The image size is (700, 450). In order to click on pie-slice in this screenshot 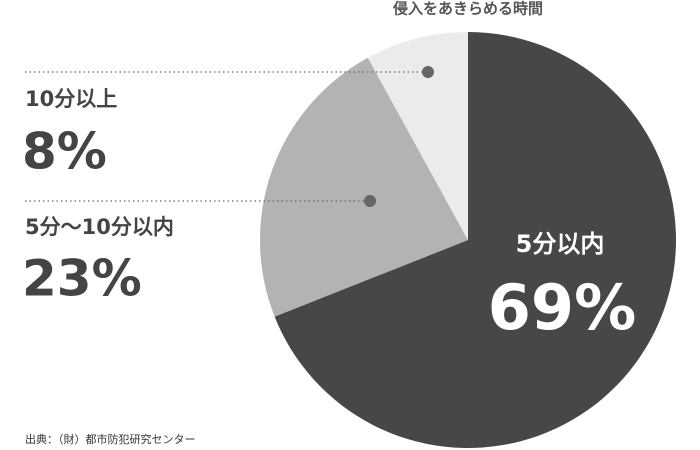, I will do `click(417, 136)`.